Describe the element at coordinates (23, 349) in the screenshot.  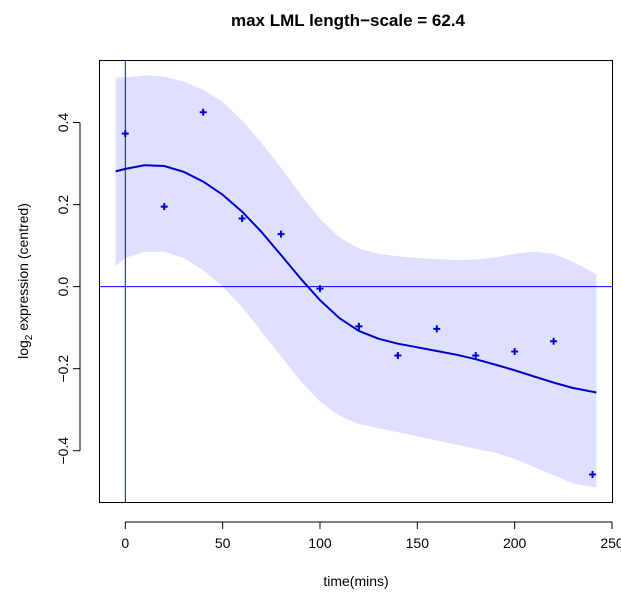
I see `y-axis-label-prefix: log` at that location.